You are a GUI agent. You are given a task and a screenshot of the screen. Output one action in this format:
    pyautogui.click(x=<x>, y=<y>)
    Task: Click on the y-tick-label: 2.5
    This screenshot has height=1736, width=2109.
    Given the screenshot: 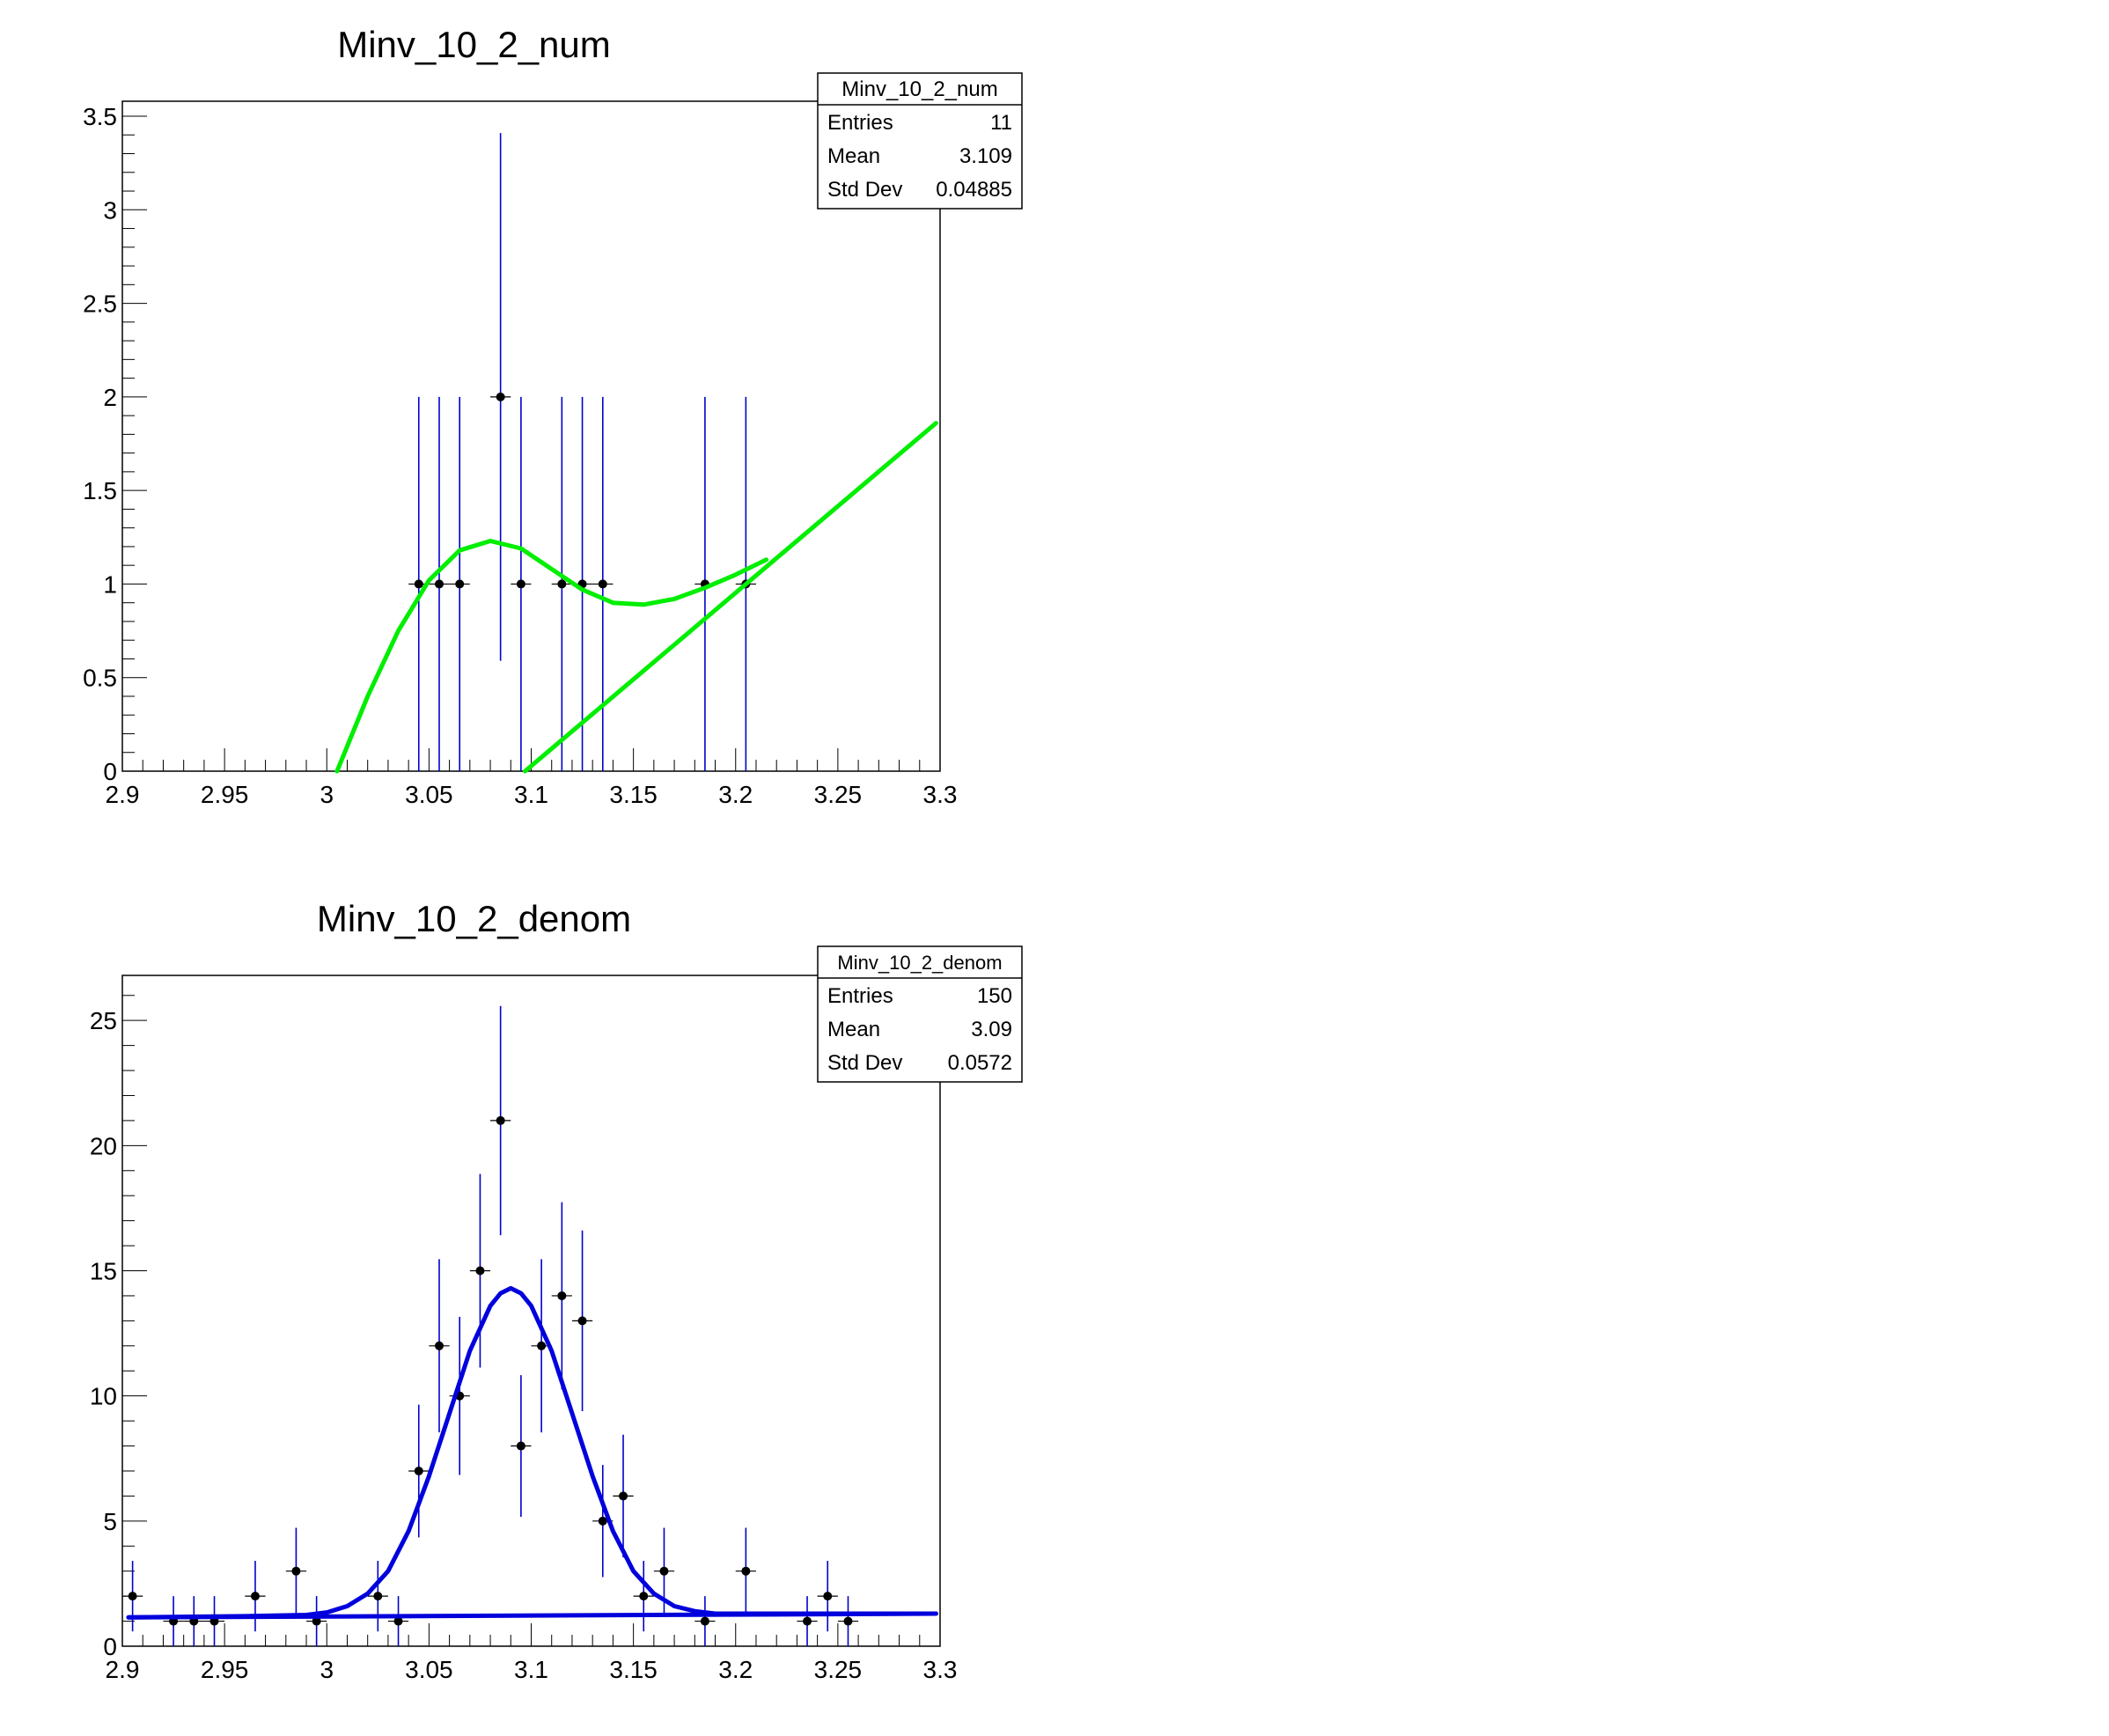 What is the action you would take?
    pyautogui.click(x=100, y=304)
    